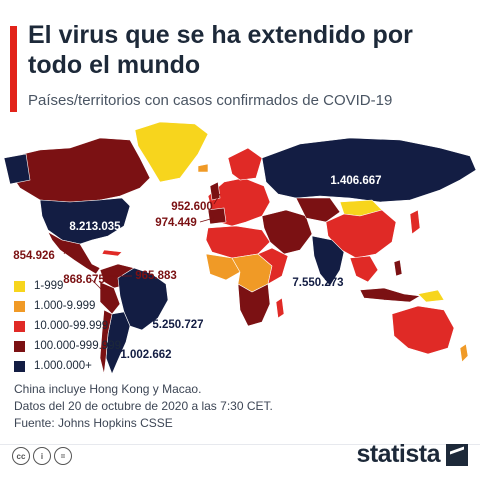  Describe the element at coordinates (280, 308) in the screenshot. I see `region-madagascar` at that location.